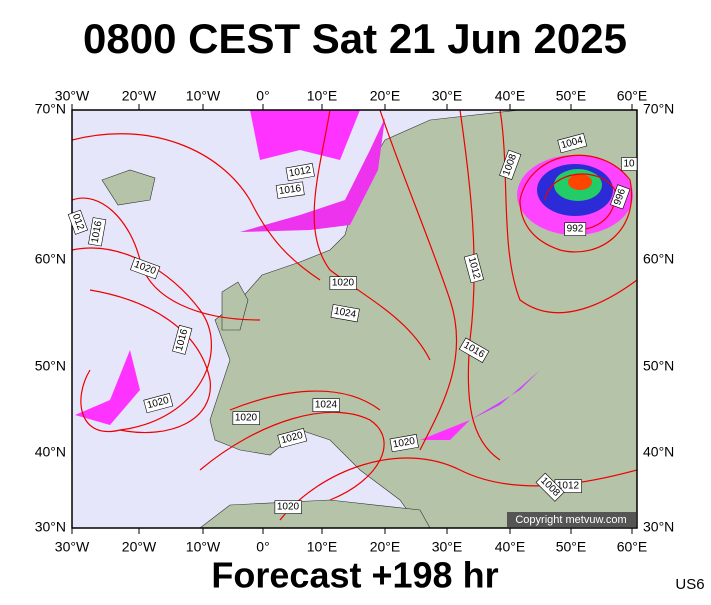 The image size is (711, 605). I want to click on lon-label-bottom: 20°E, so click(385, 547).